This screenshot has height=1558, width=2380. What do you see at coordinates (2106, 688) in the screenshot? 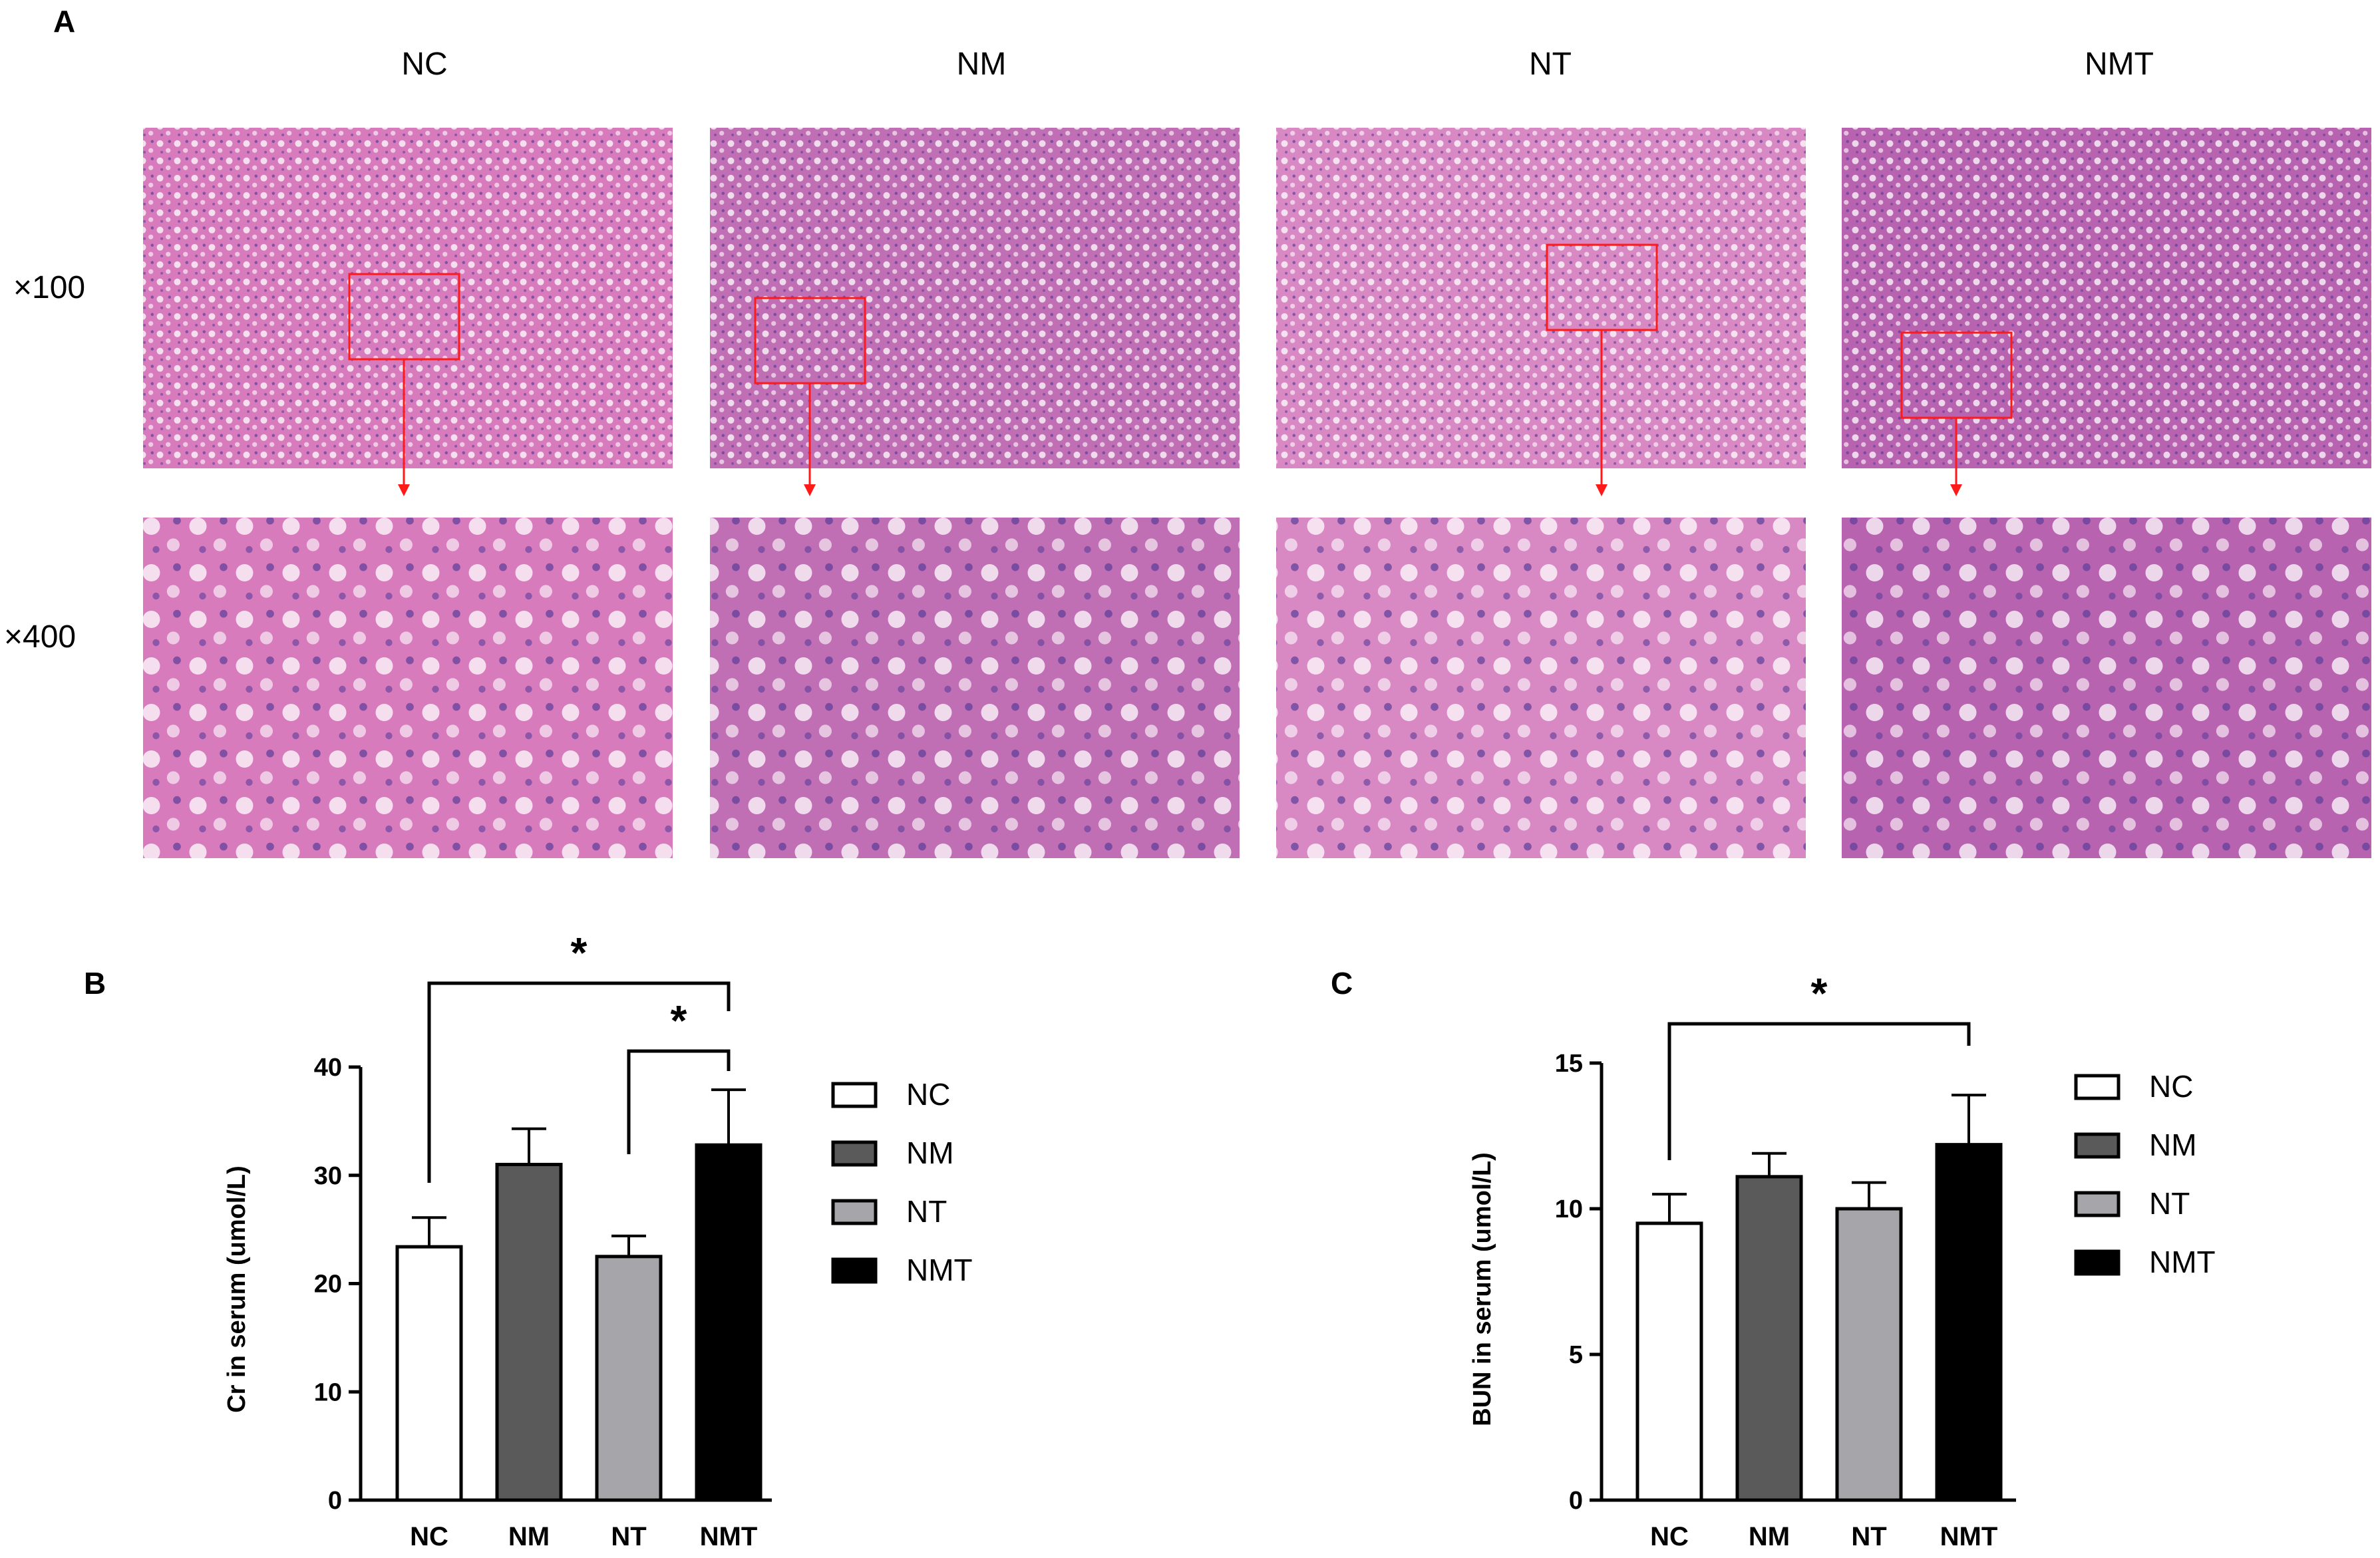
I see `micrograph-nmt-x400` at bounding box center [2106, 688].